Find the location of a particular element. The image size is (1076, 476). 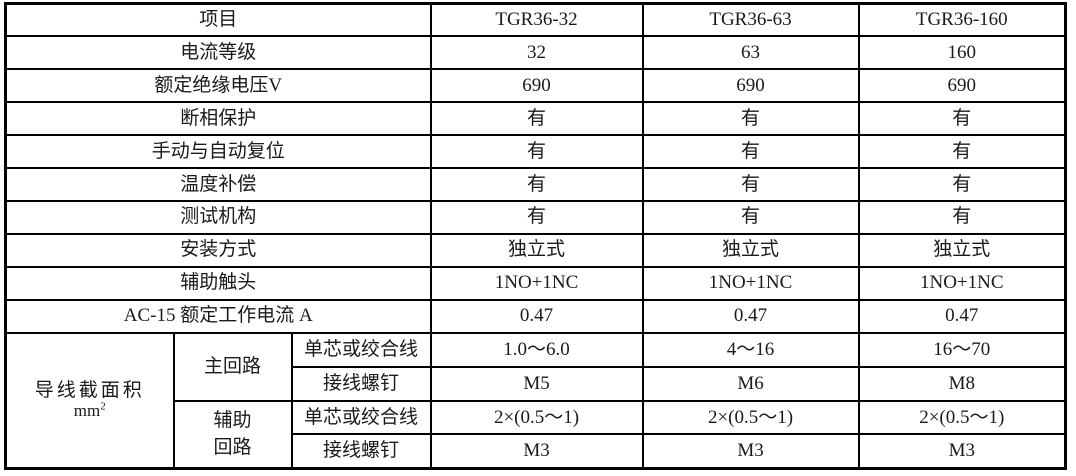

header-model-1: TGR36-32 is located at coordinates (536, 20).